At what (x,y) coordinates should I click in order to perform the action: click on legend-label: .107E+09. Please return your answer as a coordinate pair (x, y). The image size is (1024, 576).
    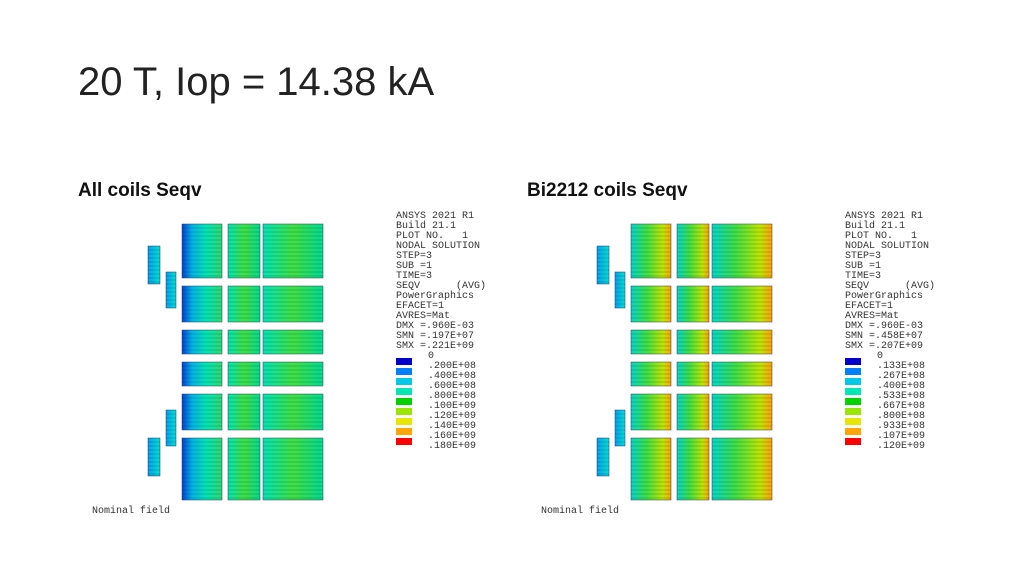
    Looking at the image, I should click on (901, 436).